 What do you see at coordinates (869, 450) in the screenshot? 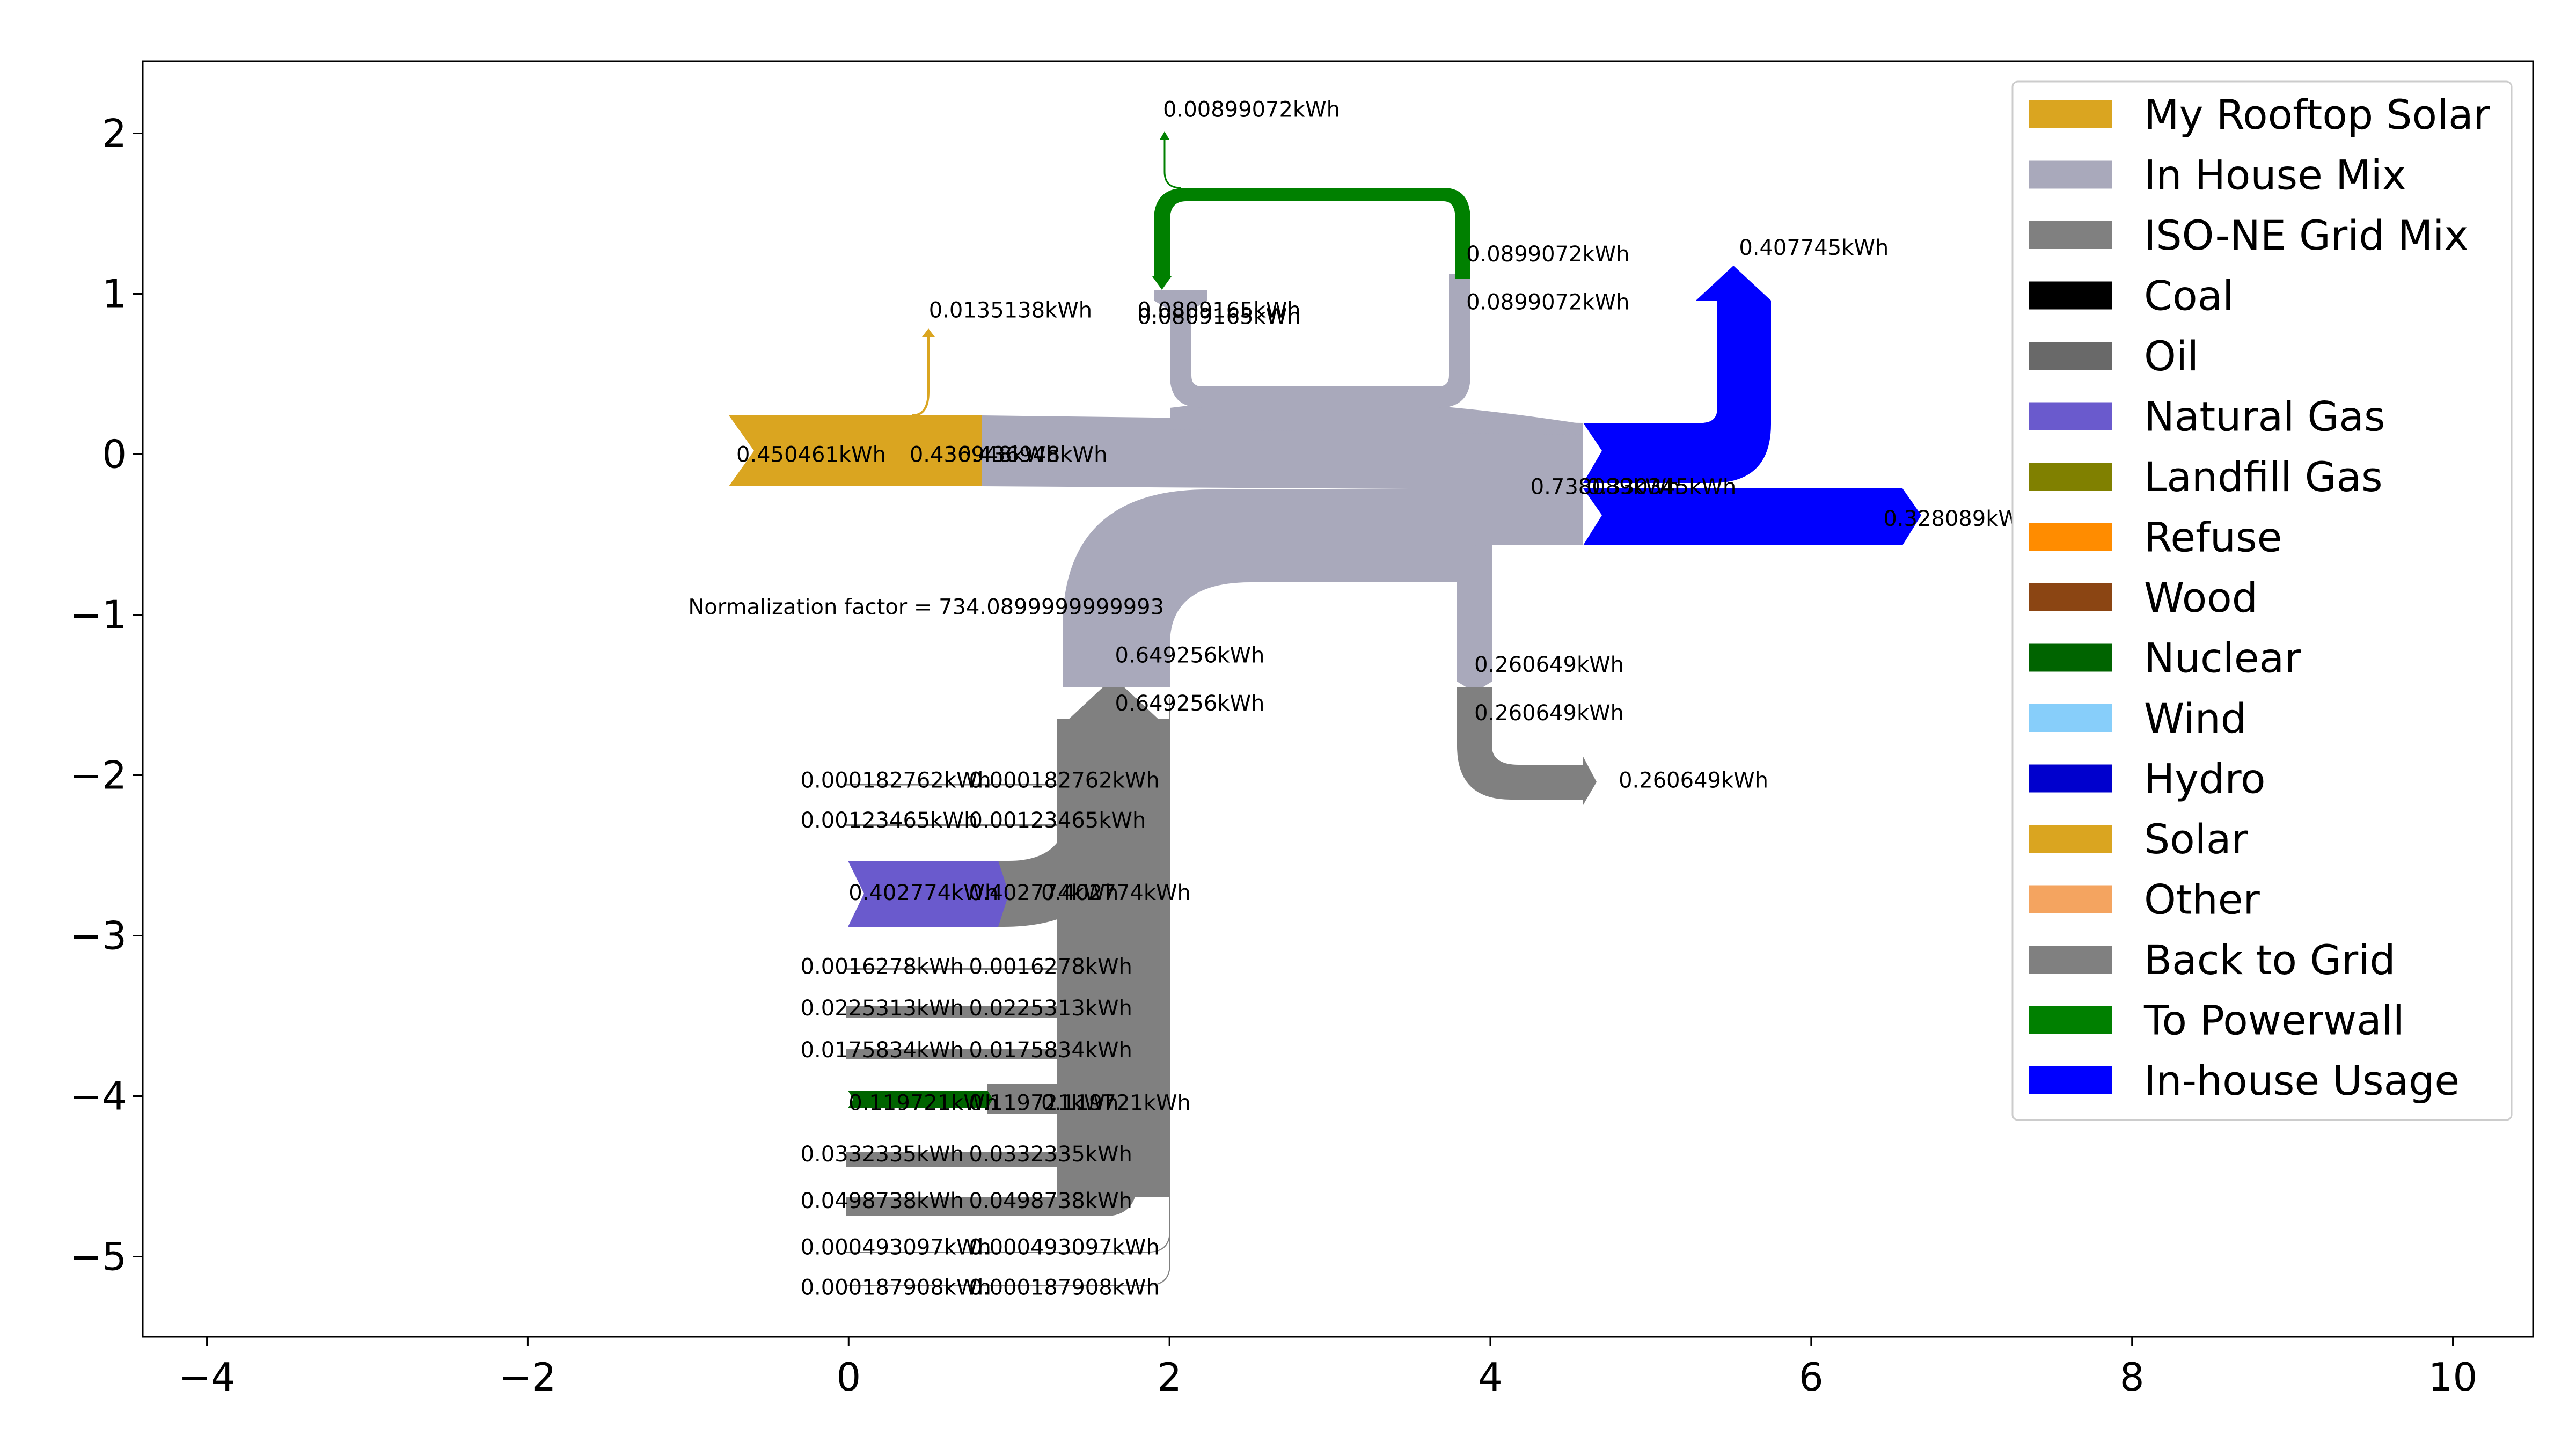
I see `rooftop-solar-source` at bounding box center [869, 450].